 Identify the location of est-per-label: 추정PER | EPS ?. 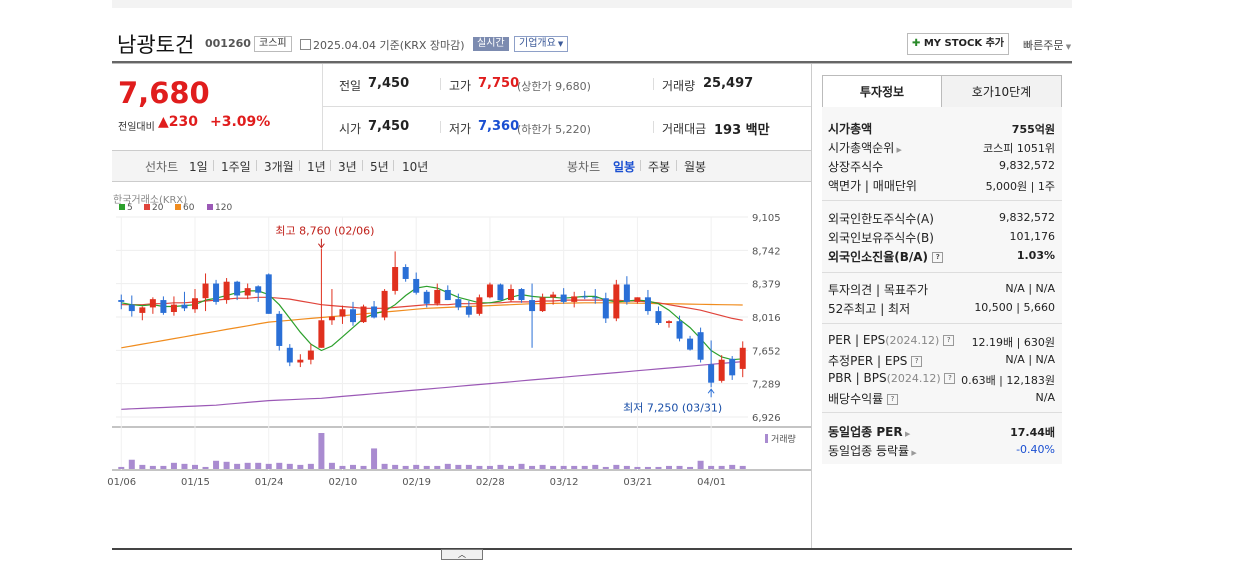
(875, 360).